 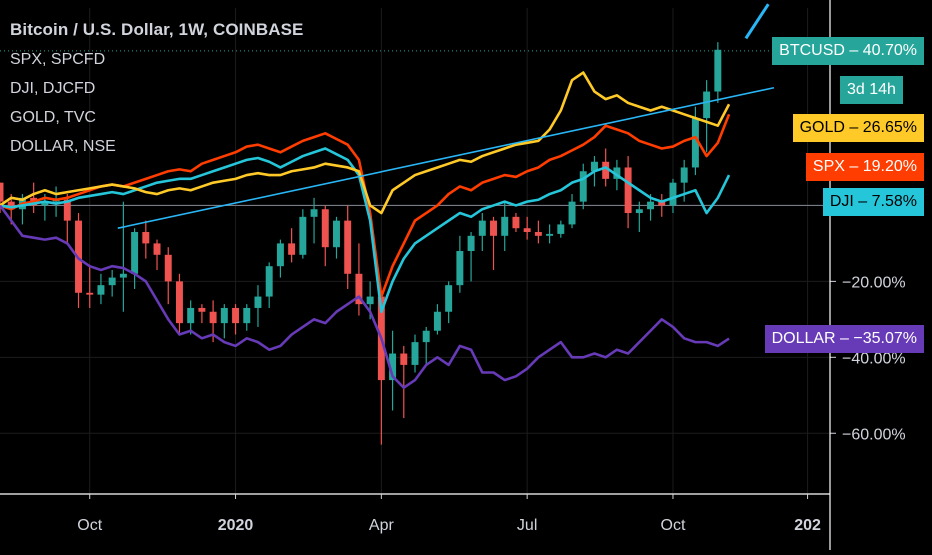 What do you see at coordinates (58, 59) in the screenshot?
I see `legend-spx: SPX, SPCFD` at bounding box center [58, 59].